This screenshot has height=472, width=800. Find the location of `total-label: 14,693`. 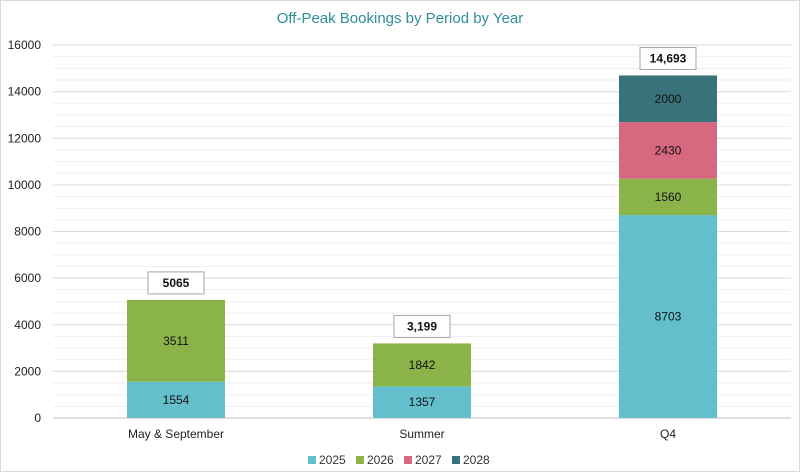

total-label: 14,693 is located at coordinates (668, 58).